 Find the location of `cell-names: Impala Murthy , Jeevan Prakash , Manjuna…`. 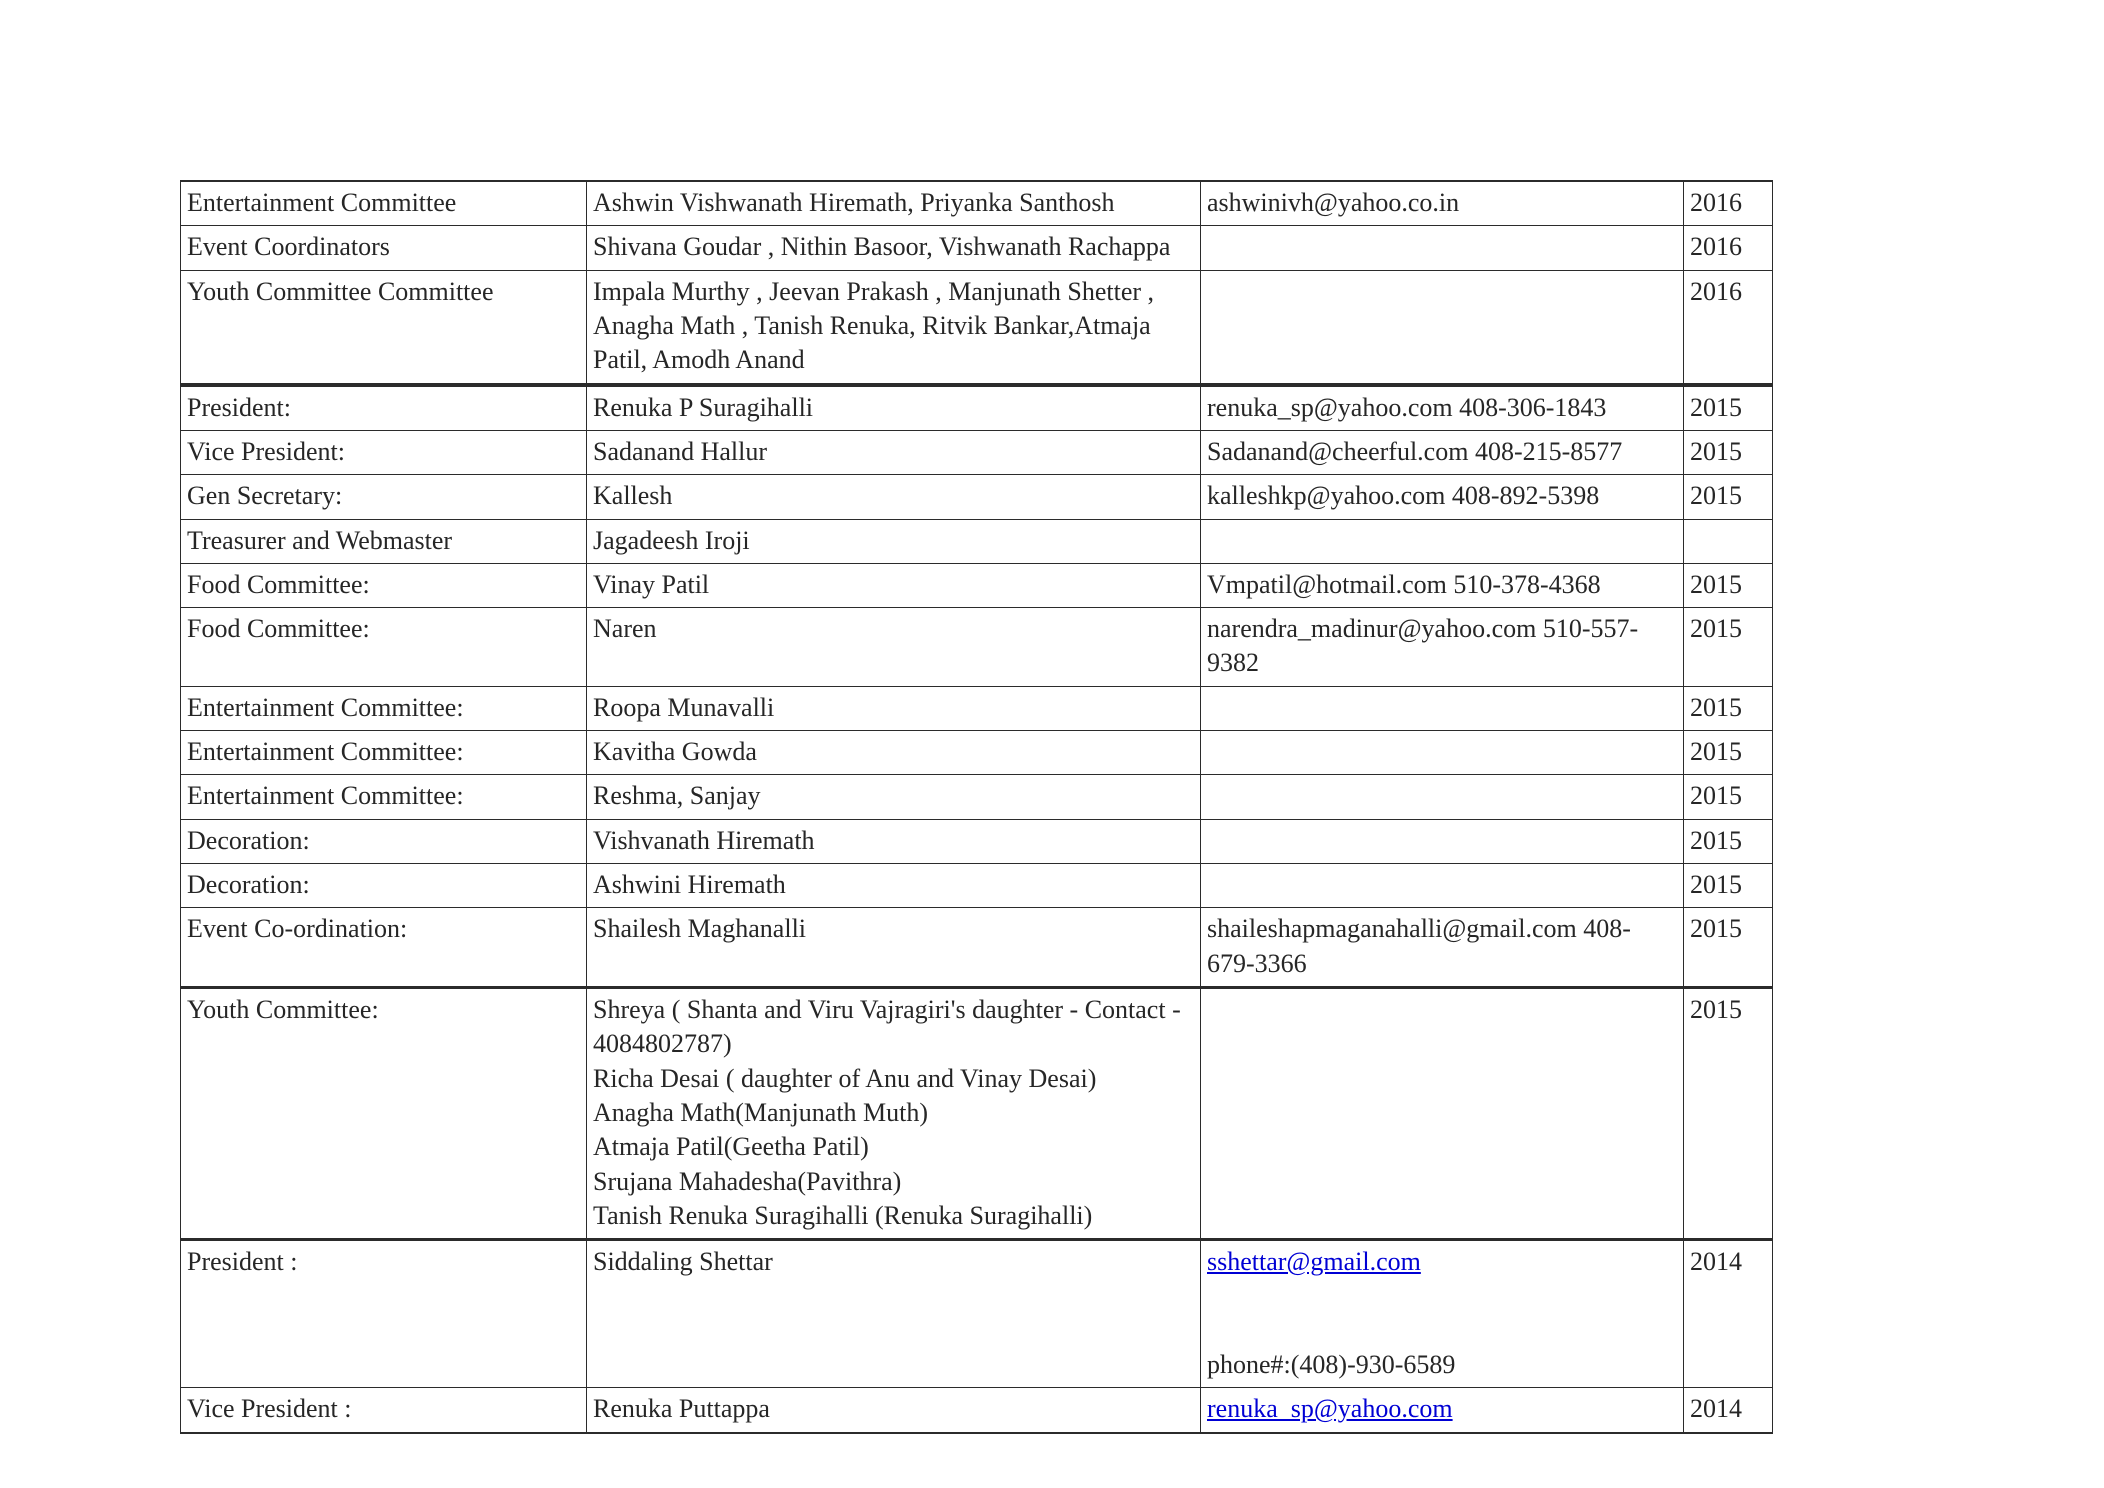

cell-names: Impala Murthy , Jeevan Prakash , Manjuna… is located at coordinates (893, 327).